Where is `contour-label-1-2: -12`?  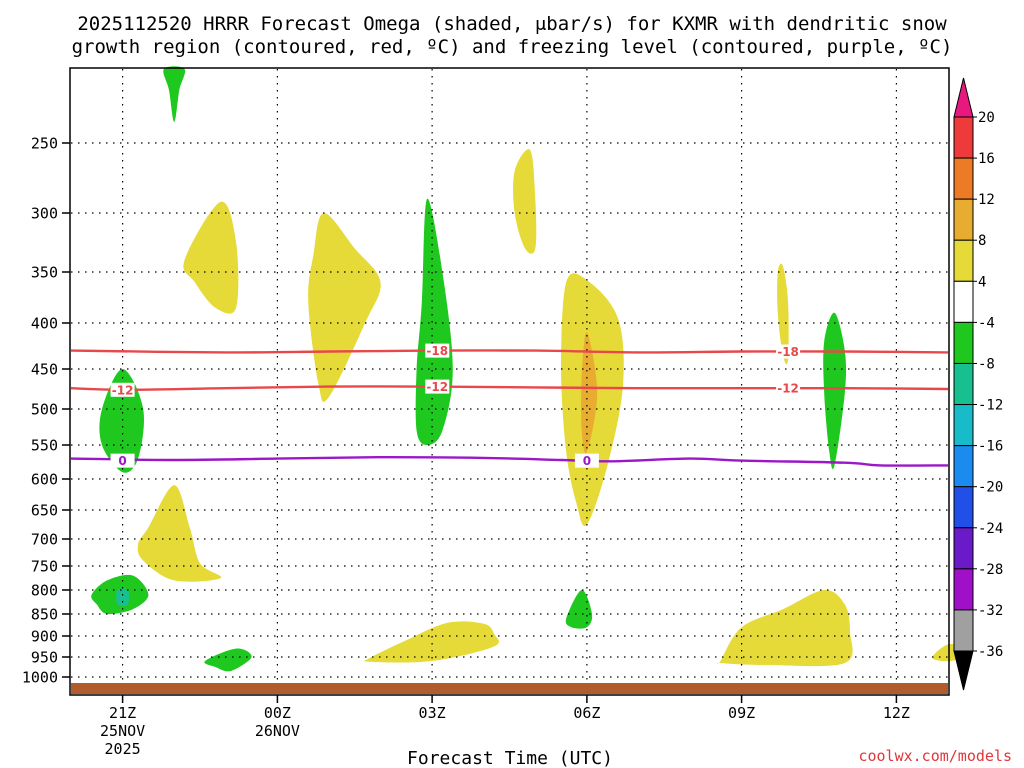 contour-label-1-2: -12 is located at coordinates (788, 389).